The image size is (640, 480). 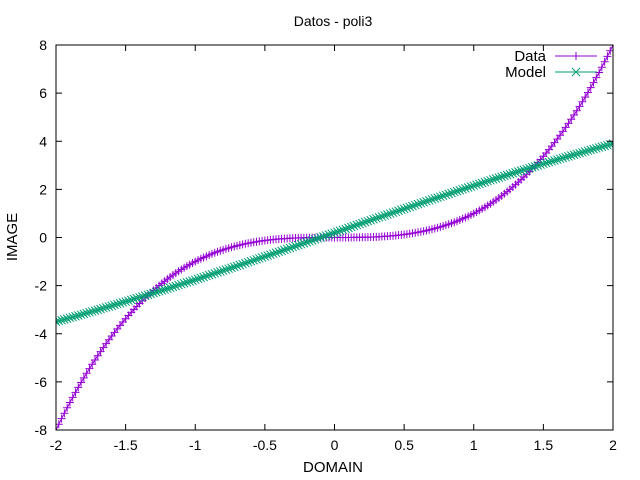 What do you see at coordinates (43, 141) in the screenshot?
I see `y-tick-label: 4` at bounding box center [43, 141].